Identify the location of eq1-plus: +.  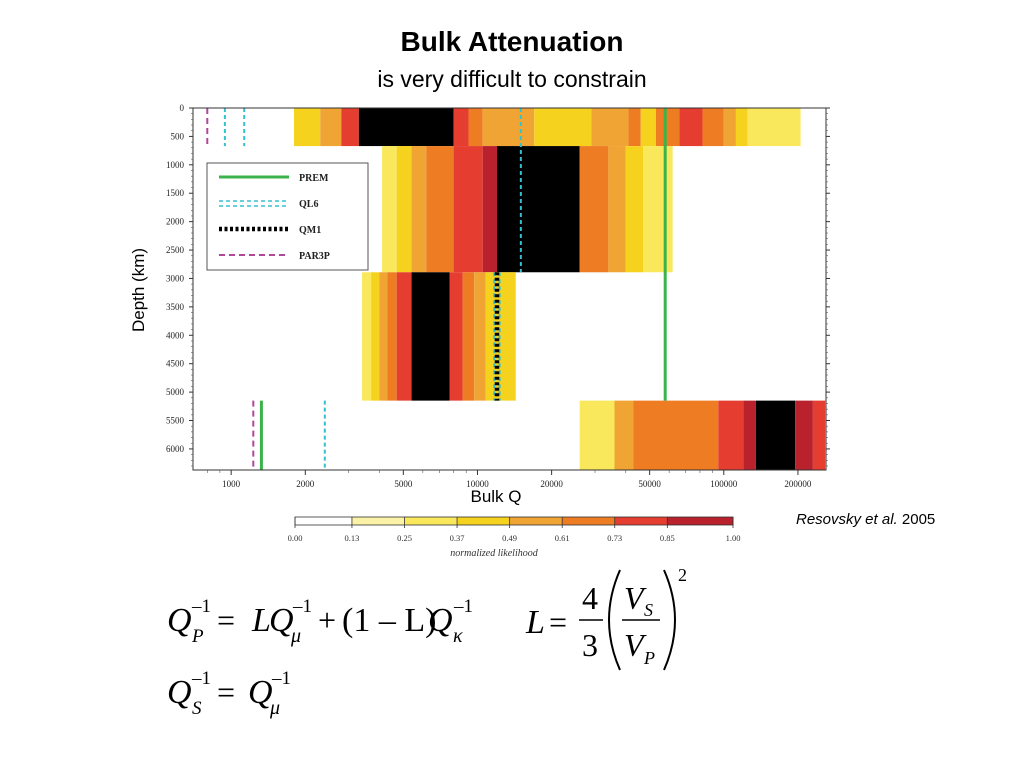
(327, 620).